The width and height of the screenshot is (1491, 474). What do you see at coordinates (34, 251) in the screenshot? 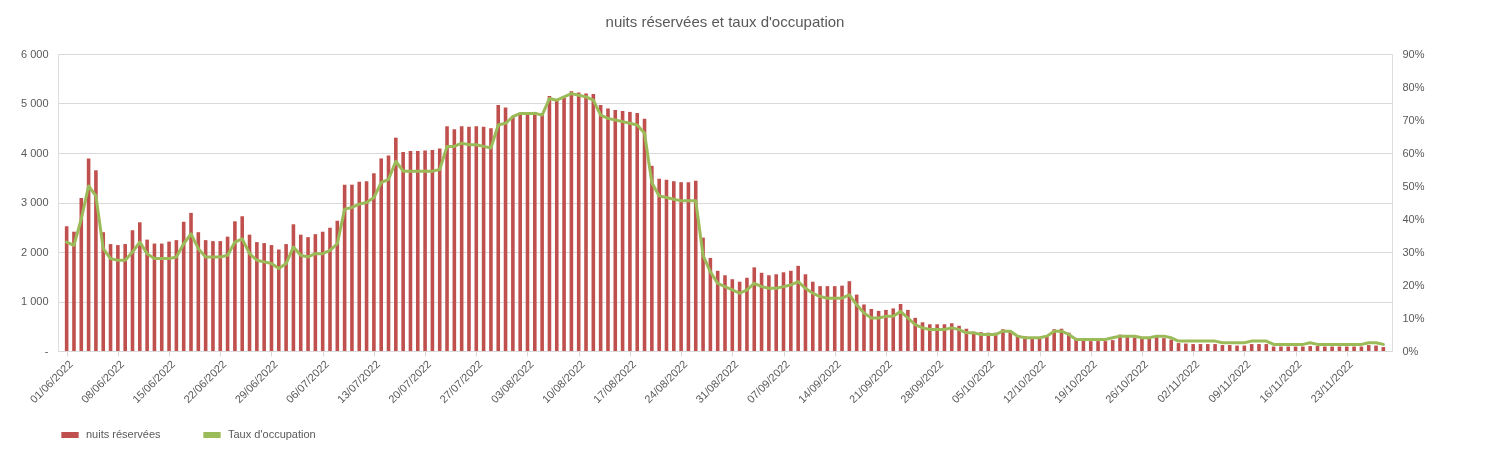
I see `y-tick-label: 2 000` at bounding box center [34, 251].